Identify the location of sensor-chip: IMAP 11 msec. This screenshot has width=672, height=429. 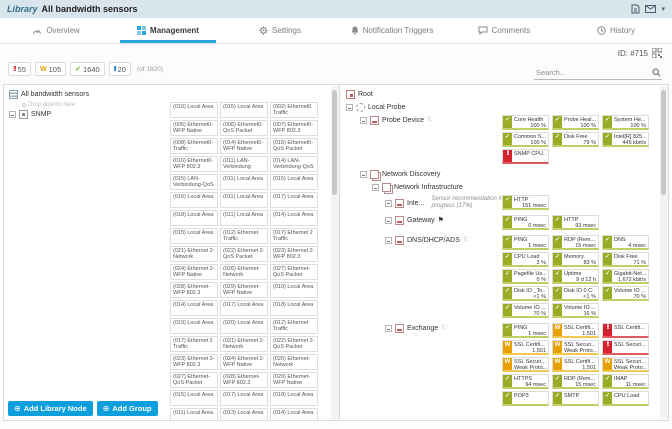
(625, 381).